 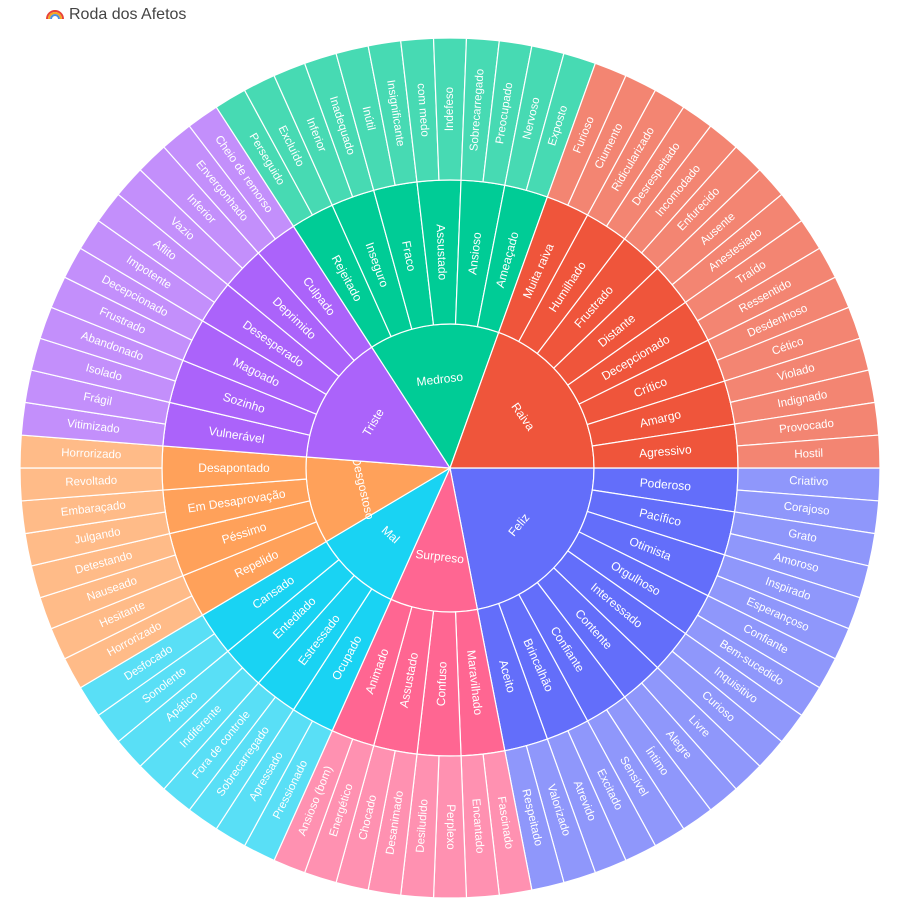 I want to click on app-title: Roda dos Afetos, so click(x=116, y=15).